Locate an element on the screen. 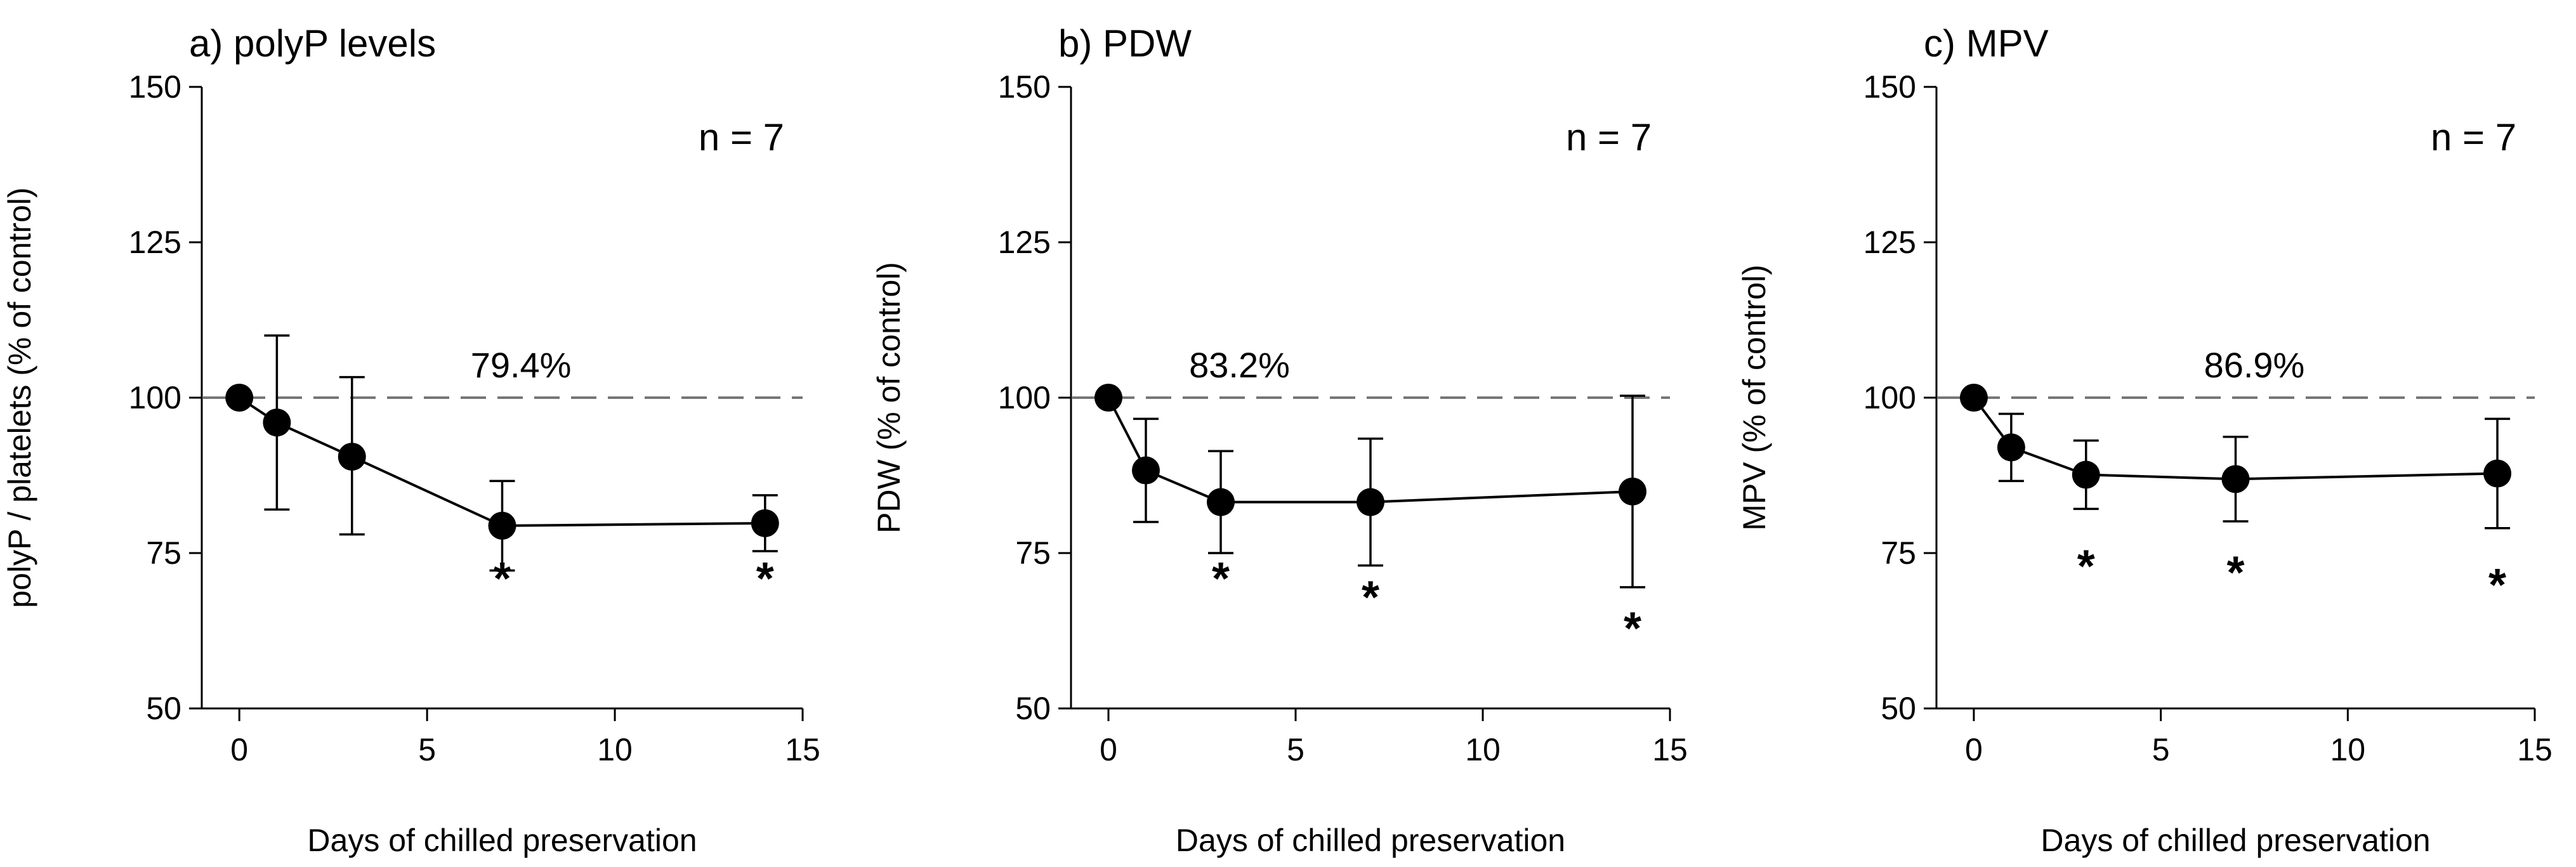 The height and width of the screenshot is (867, 2576). y-axis-label: MPV (% of control) is located at coordinates (1754, 397).